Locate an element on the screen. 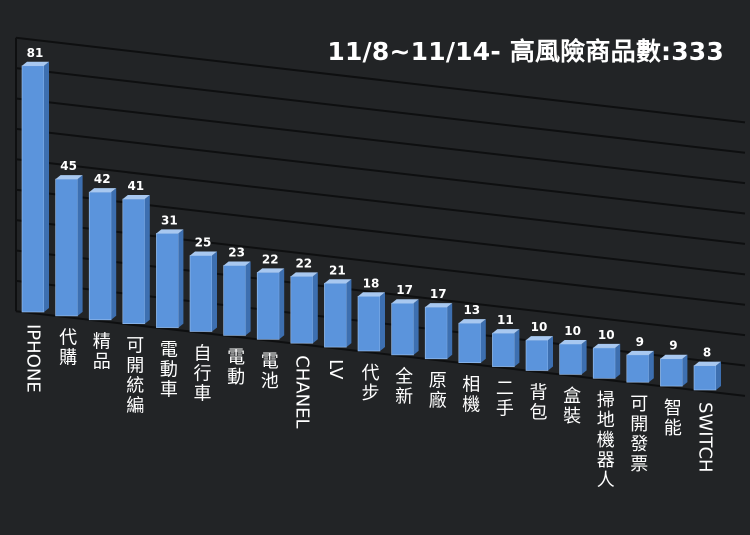 The height and width of the screenshot is (535, 750). category-label: 電動 is located at coordinates (234, 367).